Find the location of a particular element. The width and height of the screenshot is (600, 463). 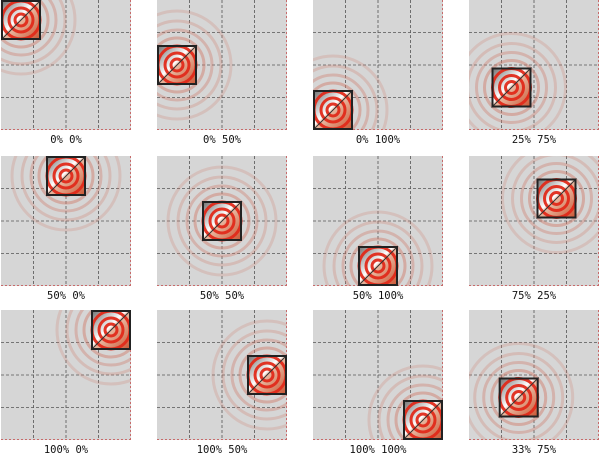

demo-caption: 50% 100% is located at coordinates (378, 296).